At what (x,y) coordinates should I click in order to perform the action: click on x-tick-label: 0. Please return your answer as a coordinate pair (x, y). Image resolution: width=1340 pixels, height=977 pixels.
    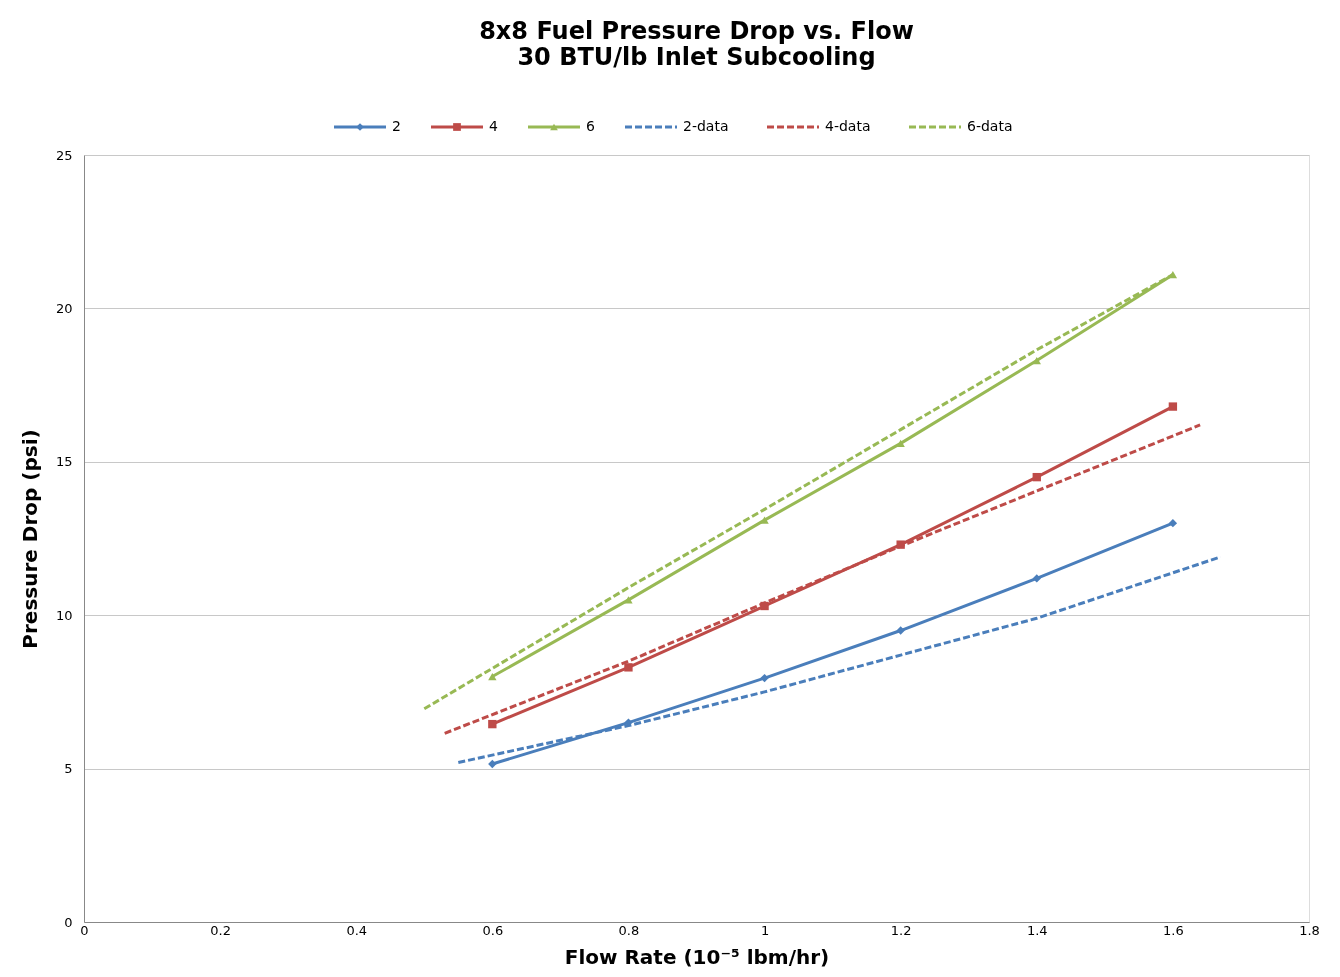
    Looking at the image, I should click on (84, 930).